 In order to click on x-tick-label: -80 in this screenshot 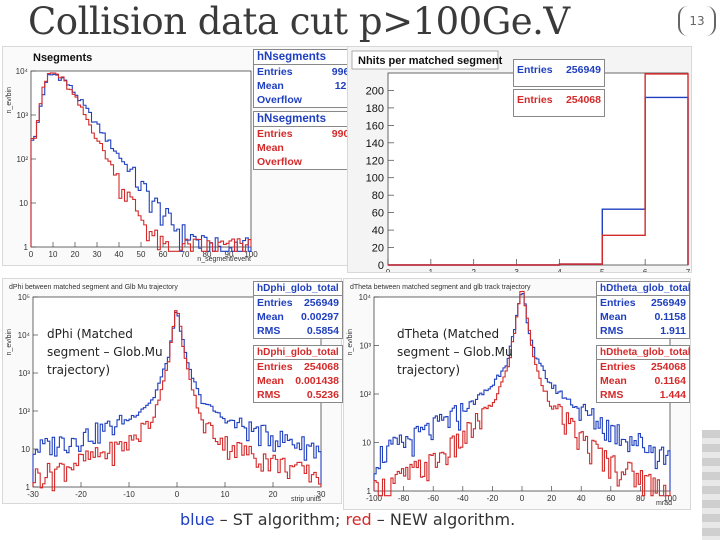, I will do `click(404, 498)`.